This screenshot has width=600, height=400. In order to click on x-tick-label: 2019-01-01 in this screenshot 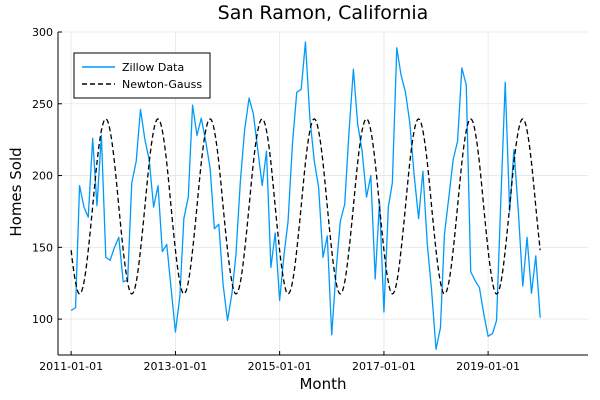, I will do `click(488, 366)`.